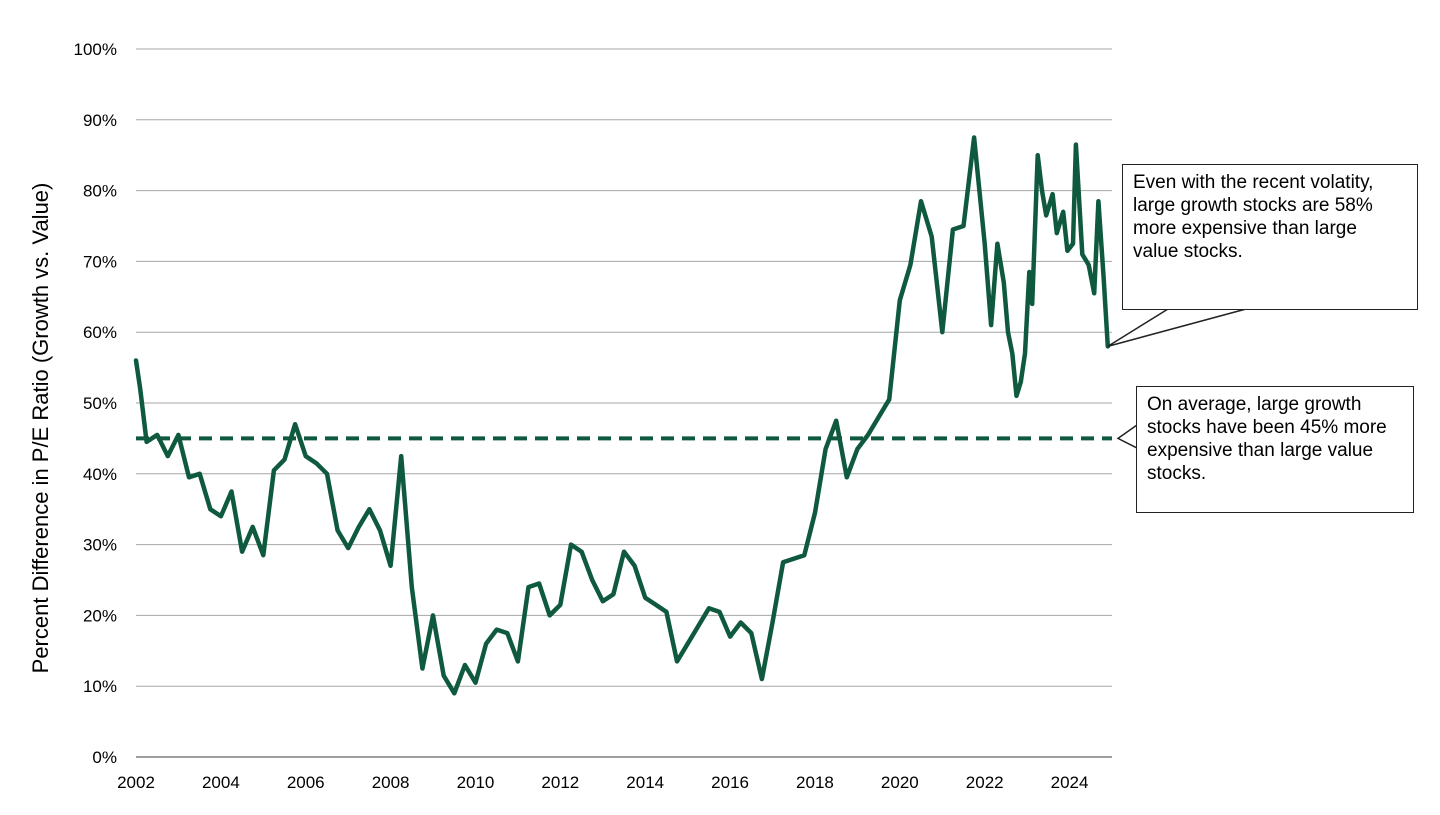 The image size is (1440, 815). I want to click on x-tick-label: 2002, so click(136, 782).